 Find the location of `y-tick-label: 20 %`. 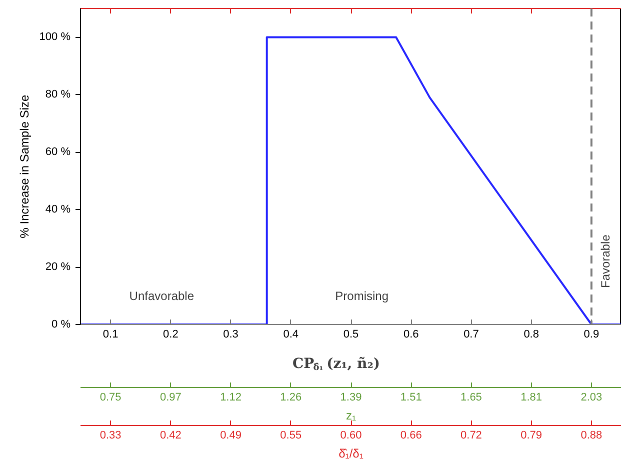

y-tick-label: 20 % is located at coordinates (58, 267).